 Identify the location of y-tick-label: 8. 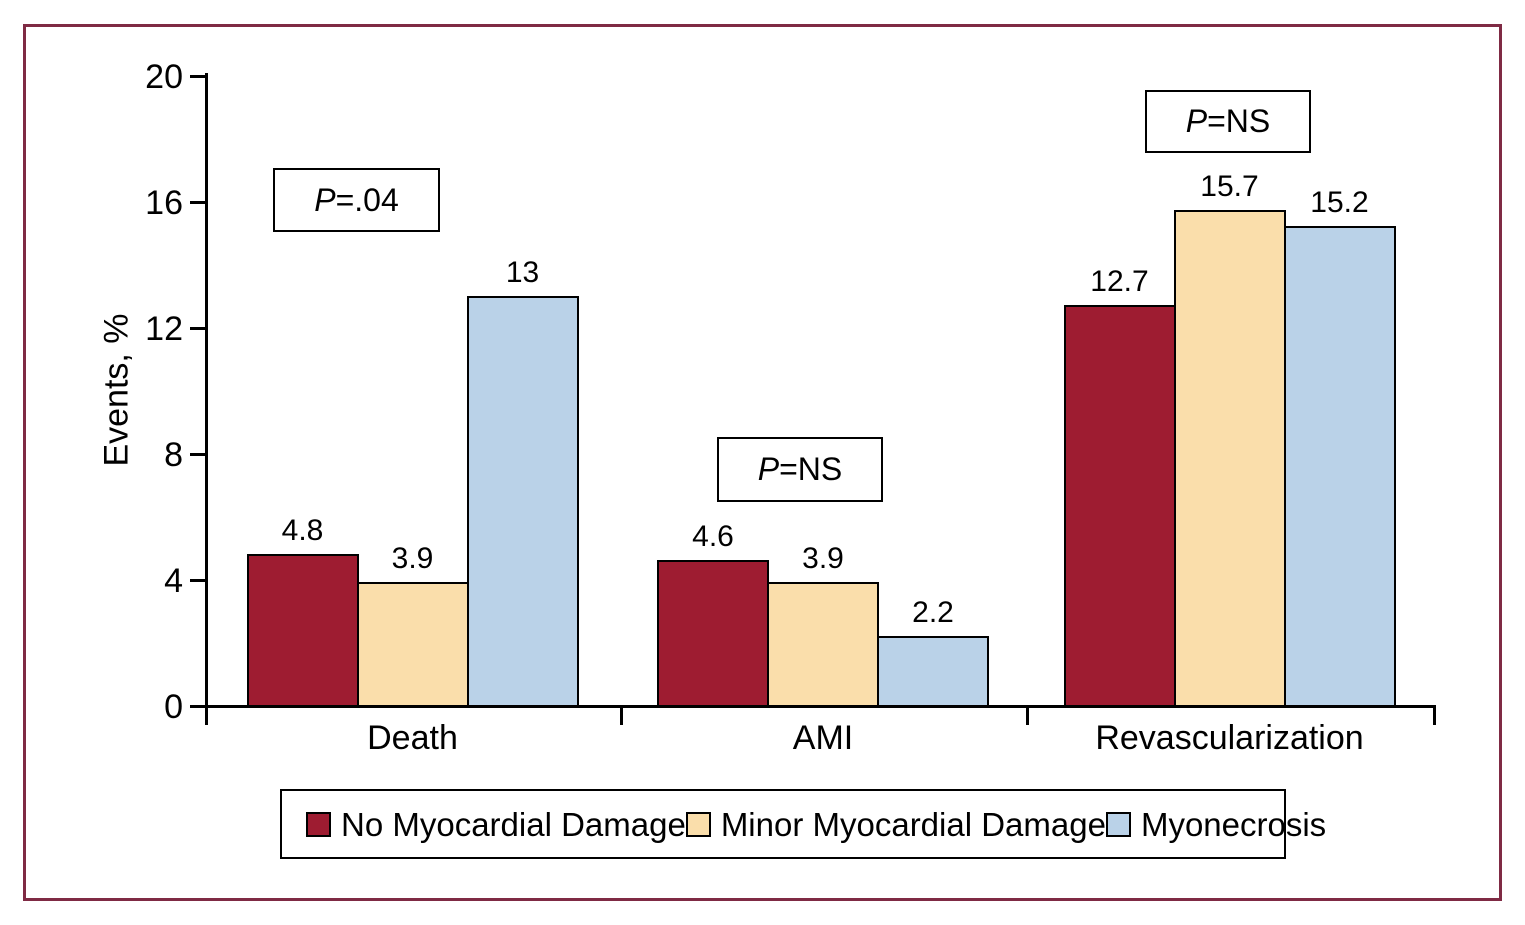
(173, 455).